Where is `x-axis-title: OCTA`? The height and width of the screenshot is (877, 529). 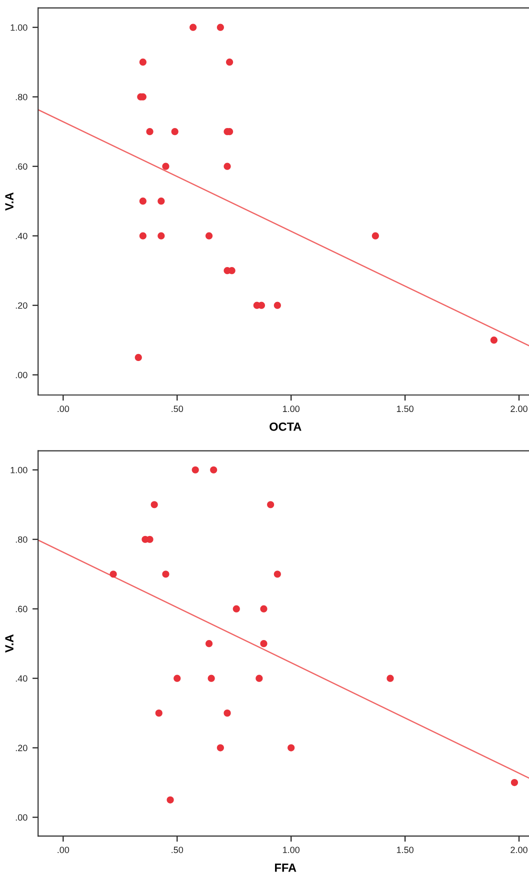
x-axis-title: OCTA is located at coordinates (286, 426).